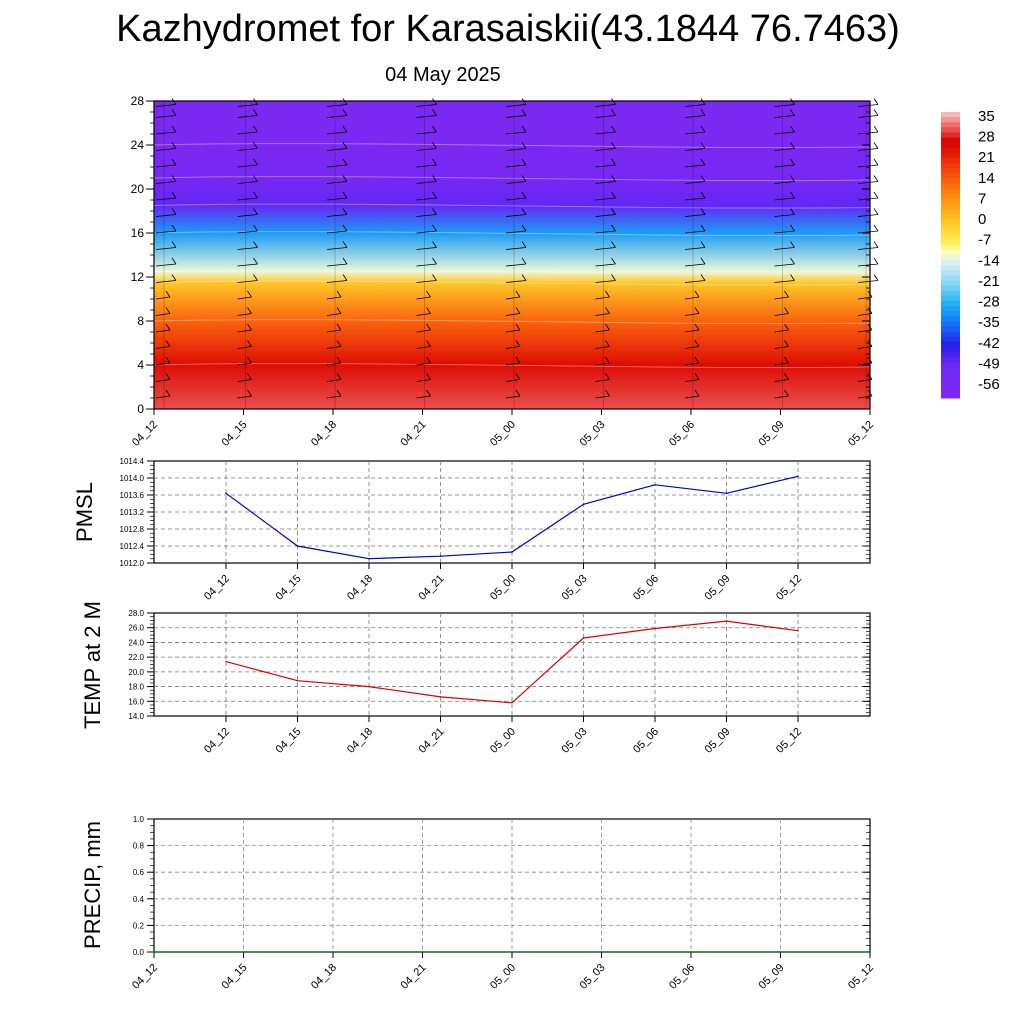  I want to click on x-tick-label: 05_00, so click(503, 434).